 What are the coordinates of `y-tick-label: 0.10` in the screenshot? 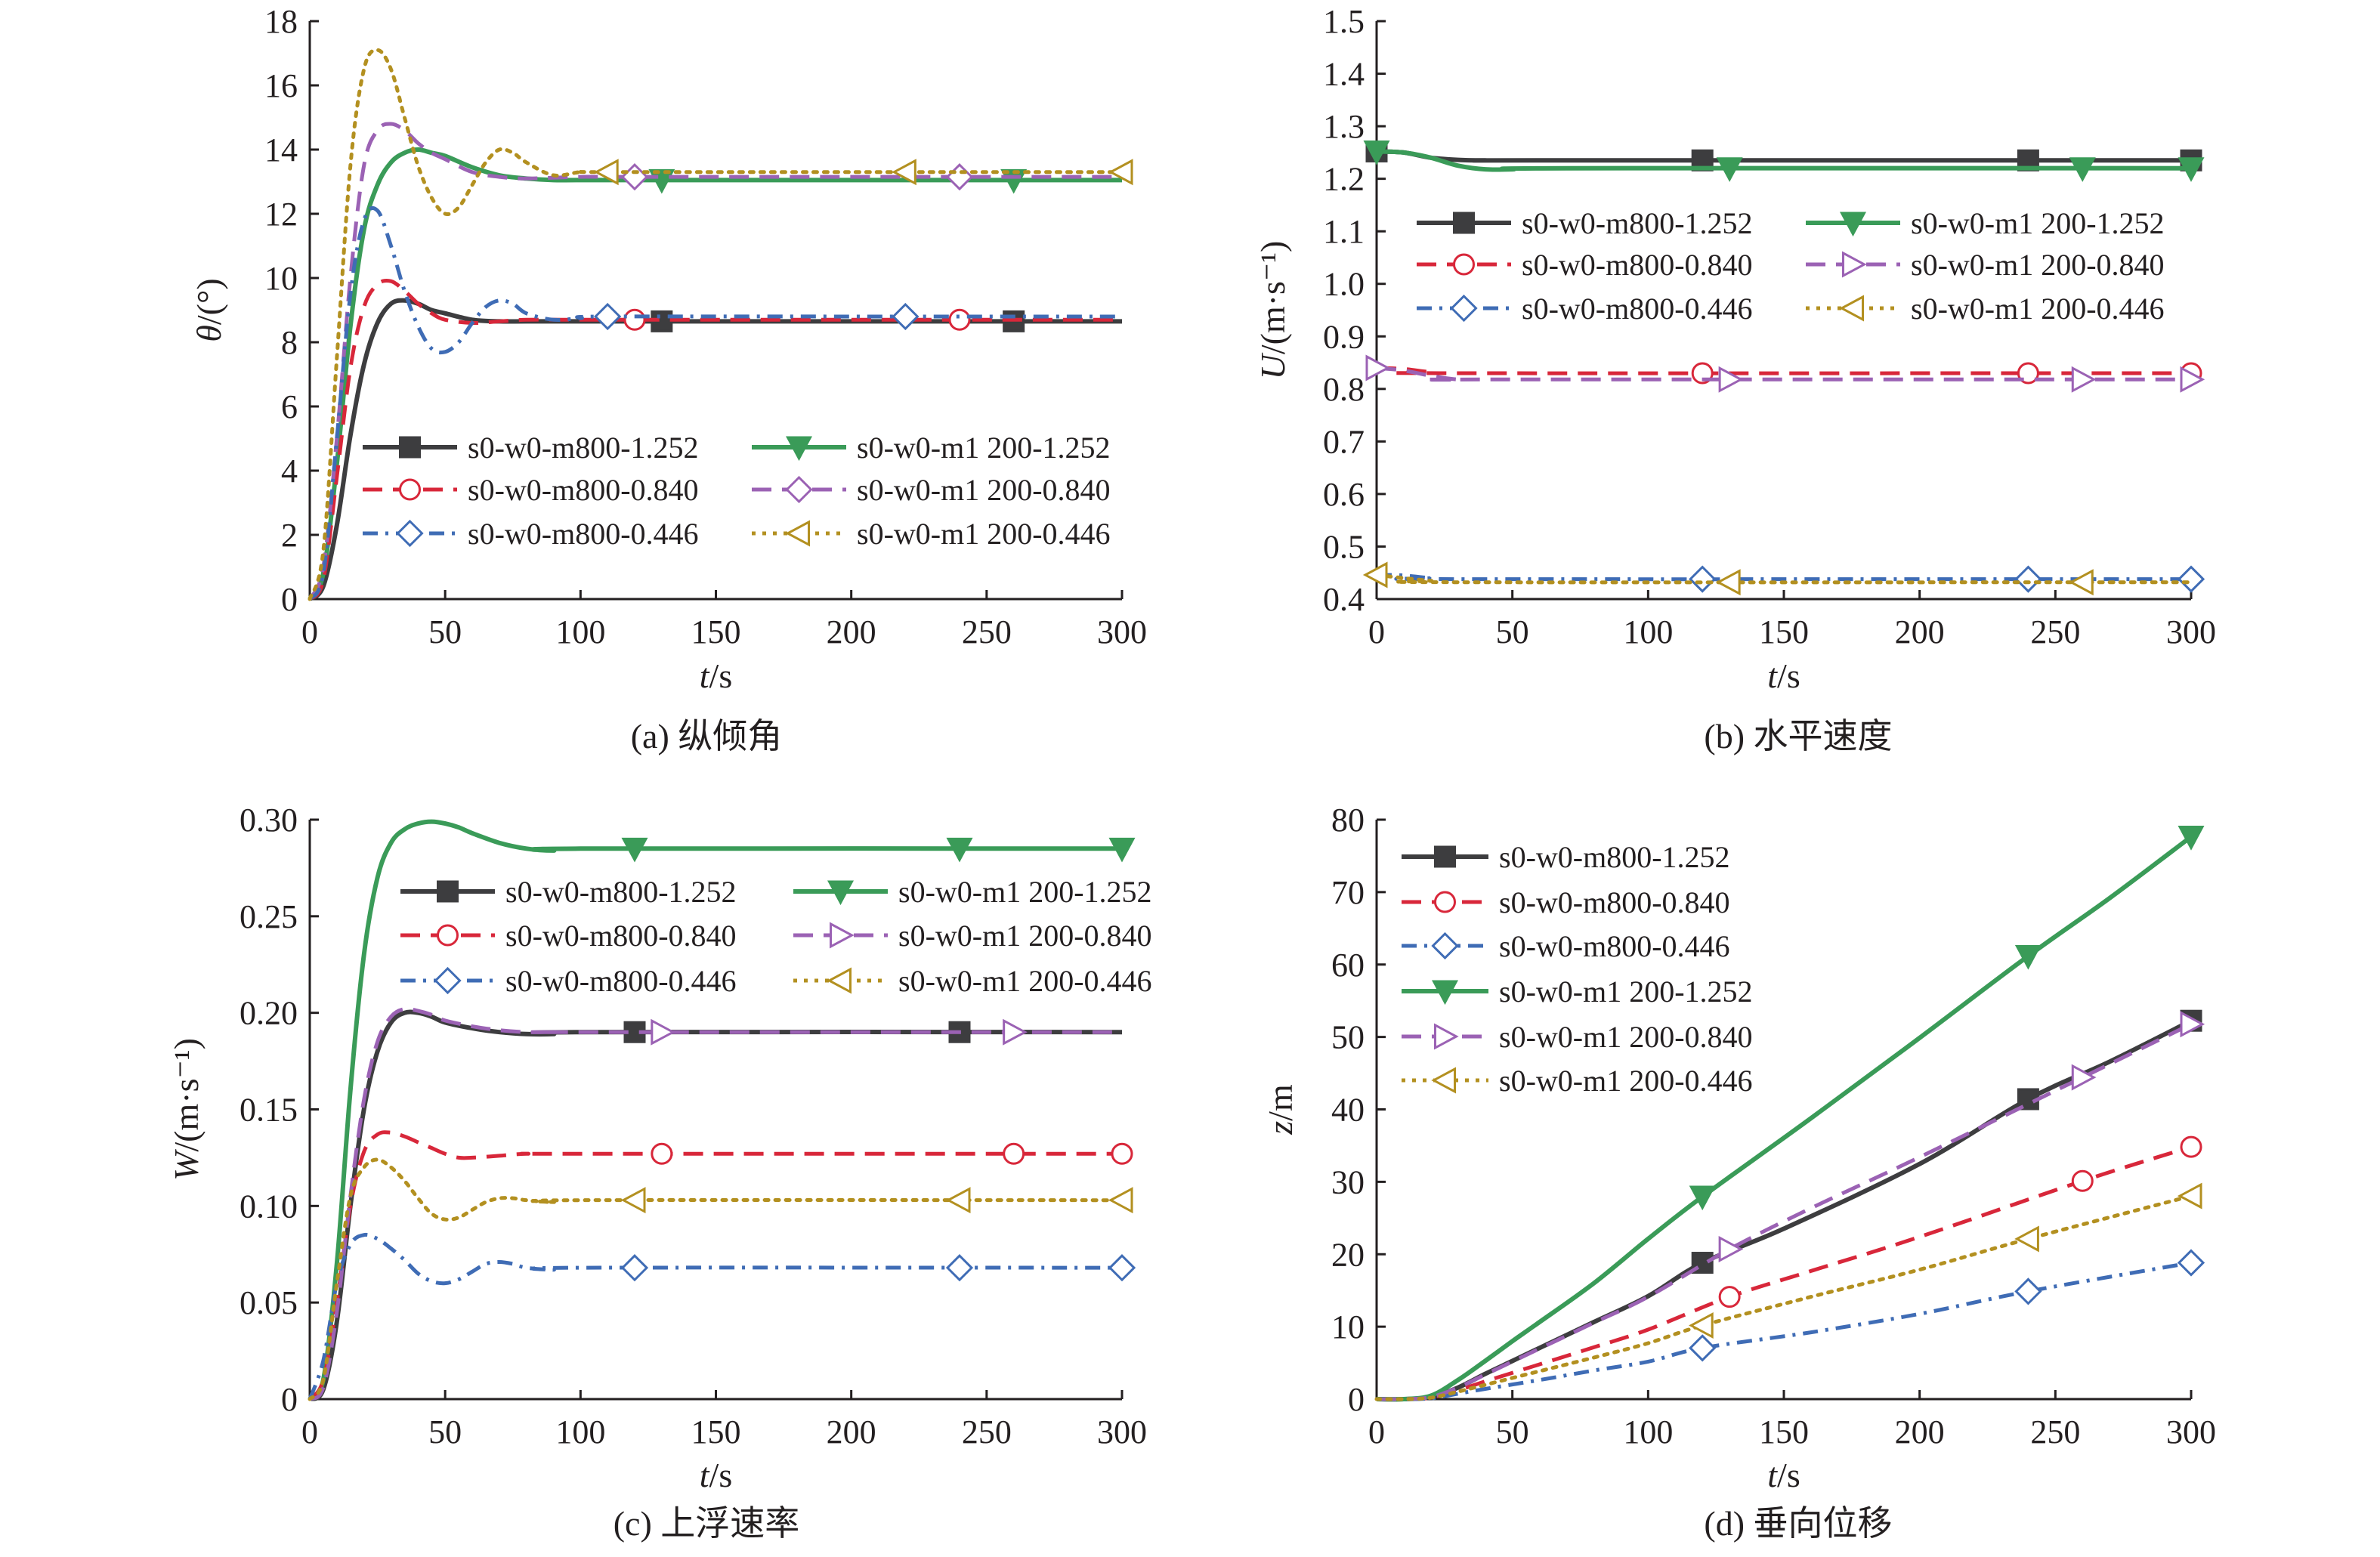 It's located at (269, 1206).